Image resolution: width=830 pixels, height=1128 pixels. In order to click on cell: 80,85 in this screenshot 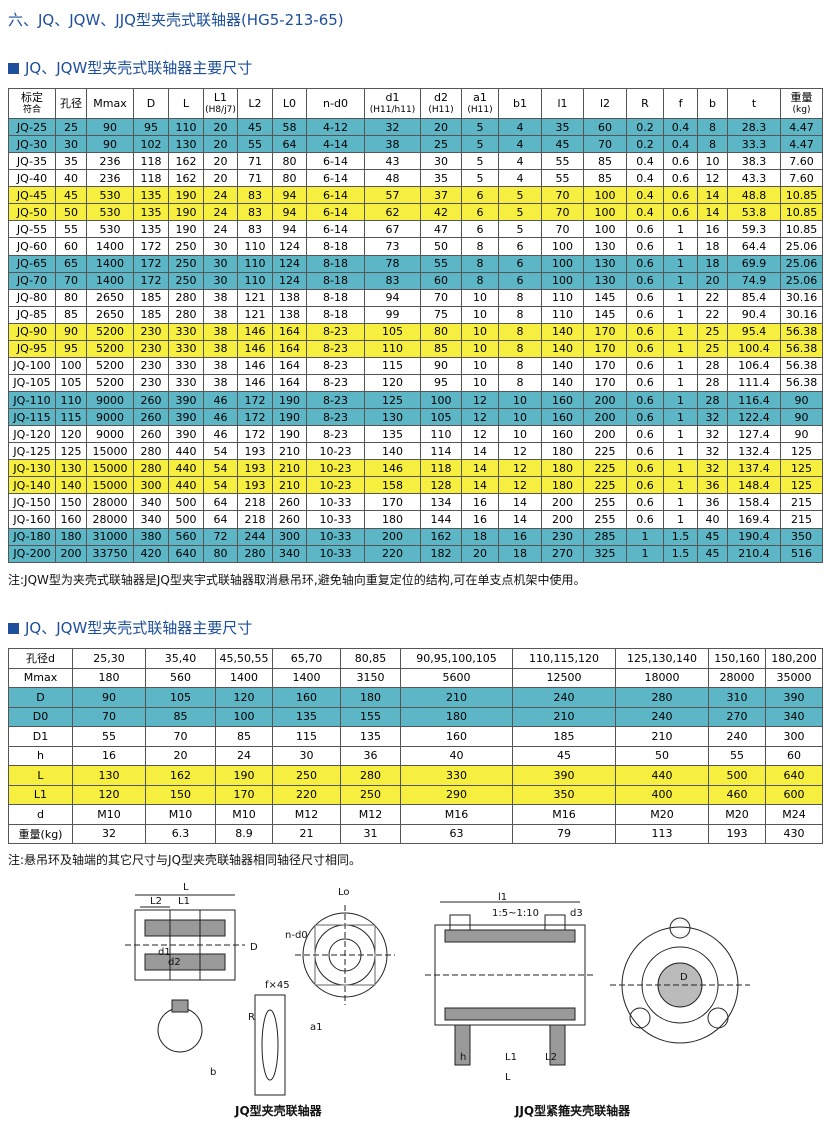, I will do `click(370, 658)`.